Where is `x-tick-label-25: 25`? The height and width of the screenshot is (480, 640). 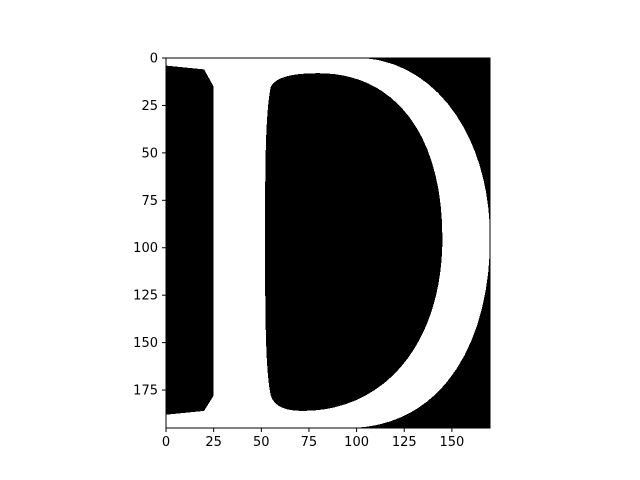 x-tick-label-25: 25 is located at coordinates (213, 442).